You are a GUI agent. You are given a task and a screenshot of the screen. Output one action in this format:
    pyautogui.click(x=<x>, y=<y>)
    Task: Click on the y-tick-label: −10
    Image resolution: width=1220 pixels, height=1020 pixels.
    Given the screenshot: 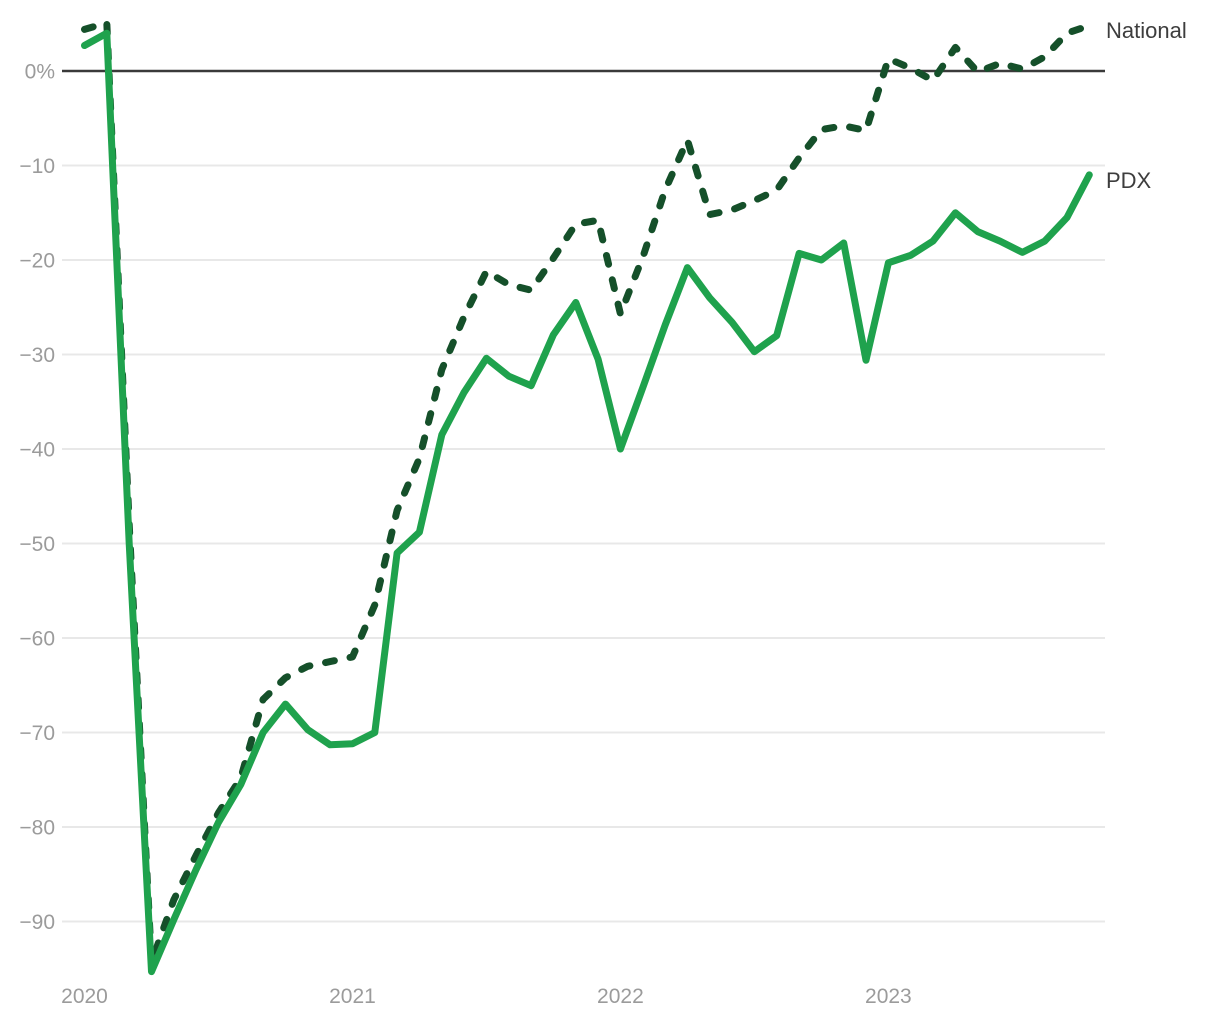 What is the action you would take?
    pyautogui.click(x=37, y=166)
    